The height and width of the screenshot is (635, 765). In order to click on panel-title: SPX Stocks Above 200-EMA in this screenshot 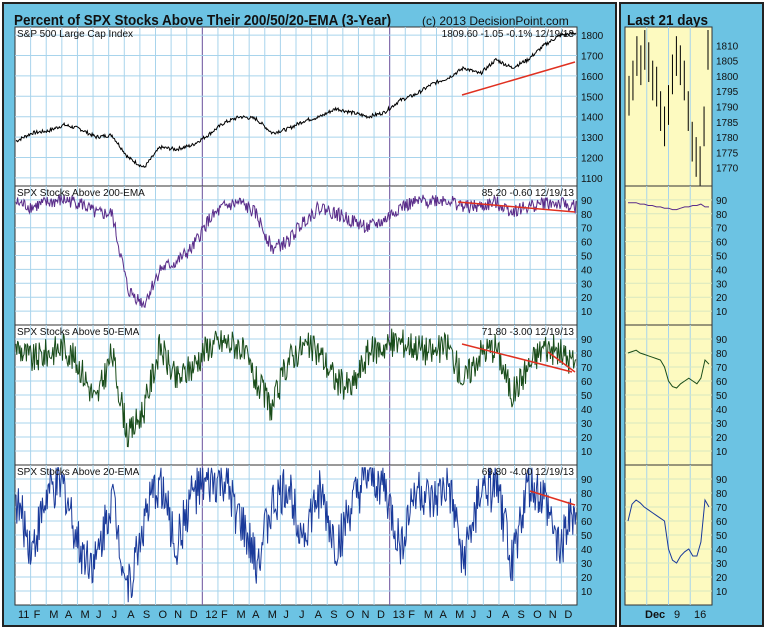, I will do `click(81, 193)`.